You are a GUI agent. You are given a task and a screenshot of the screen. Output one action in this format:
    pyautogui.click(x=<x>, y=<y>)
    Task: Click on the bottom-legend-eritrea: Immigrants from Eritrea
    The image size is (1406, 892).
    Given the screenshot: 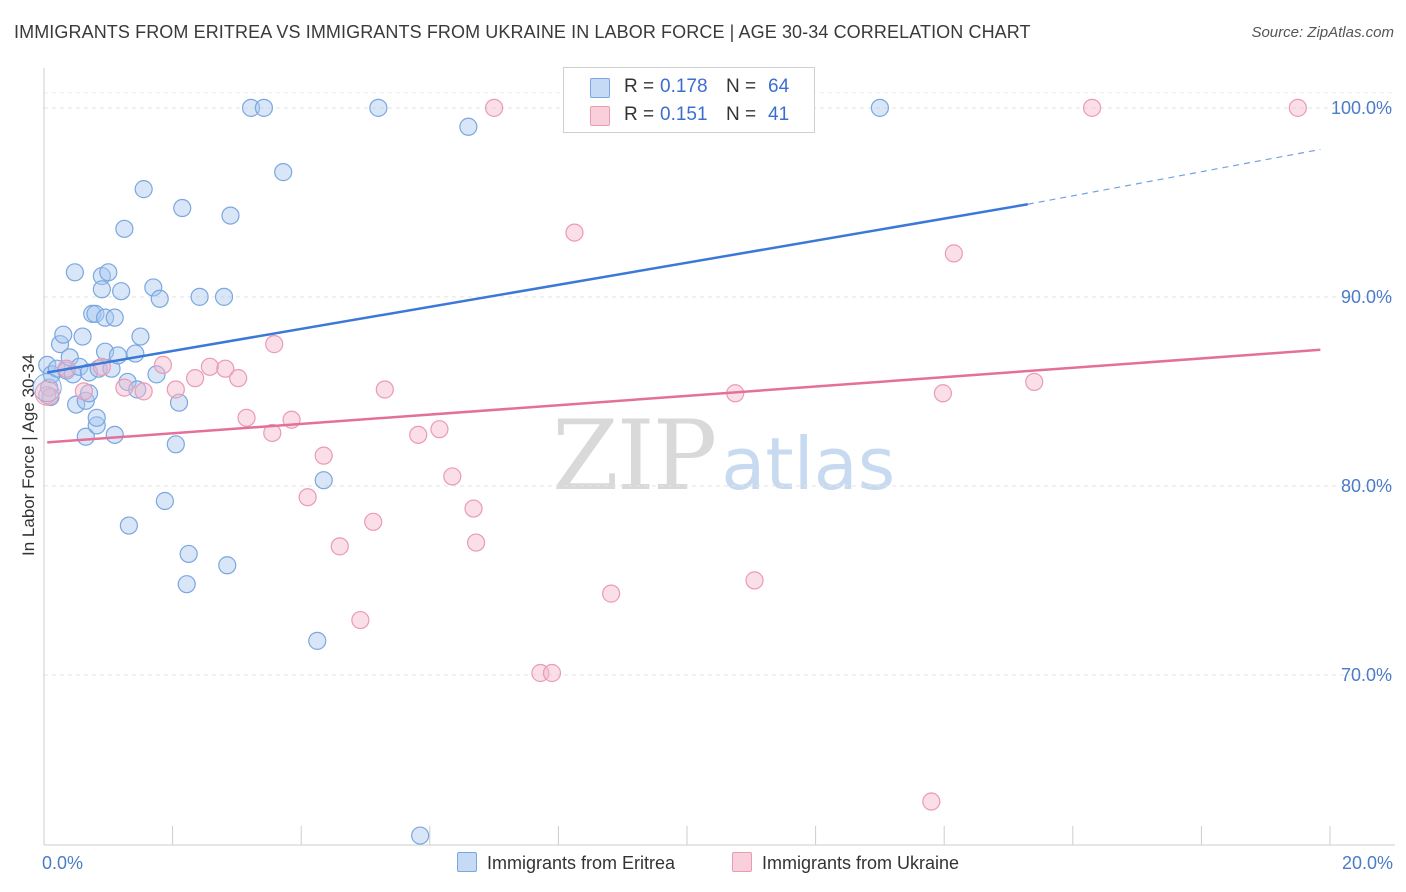 What is the action you would take?
    pyautogui.click(x=566, y=865)
    